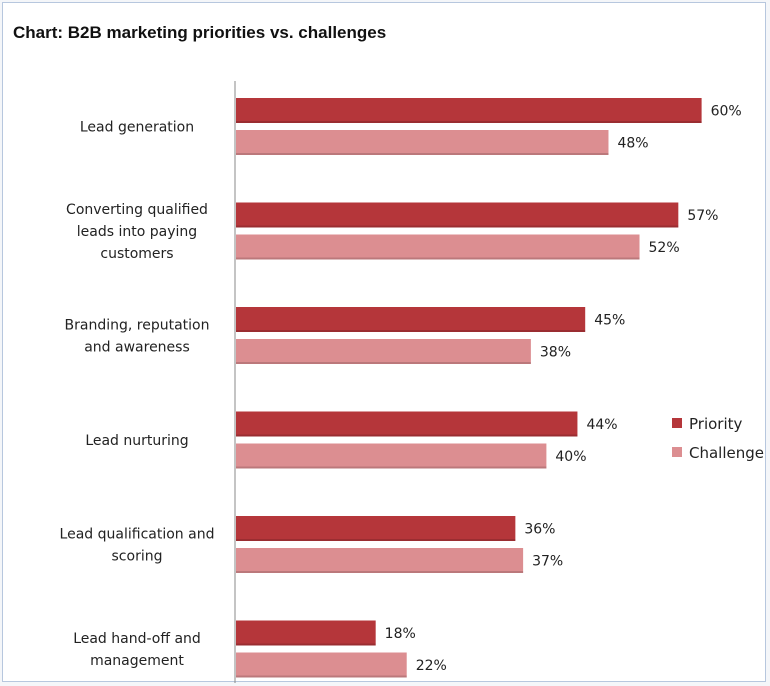 This screenshot has width=770, height=686. Describe the element at coordinates (539, 530) in the screenshot. I see `data-label-priority: 36%` at that location.